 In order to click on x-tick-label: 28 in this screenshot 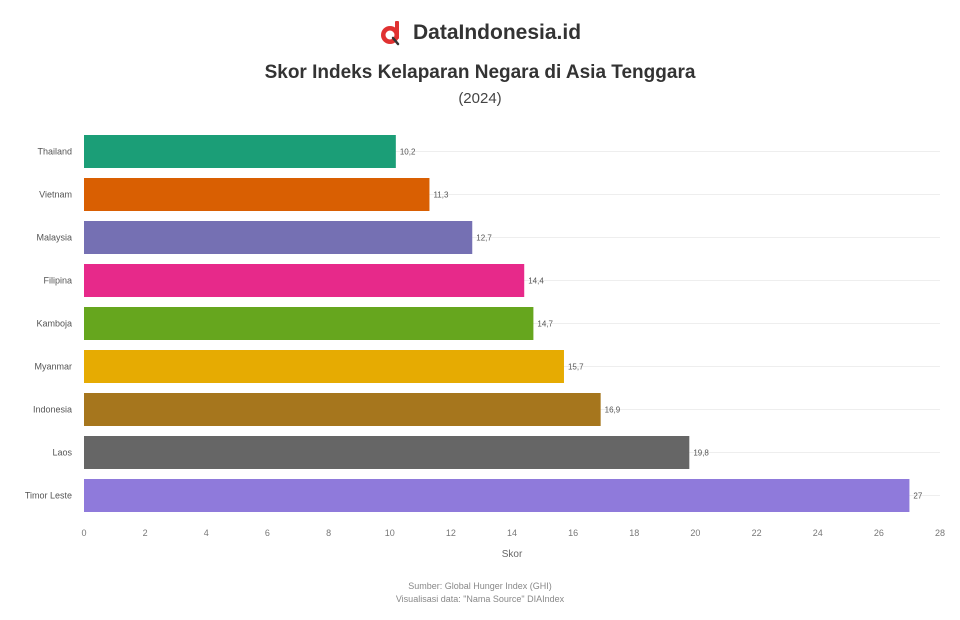, I will do `click(940, 533)`.